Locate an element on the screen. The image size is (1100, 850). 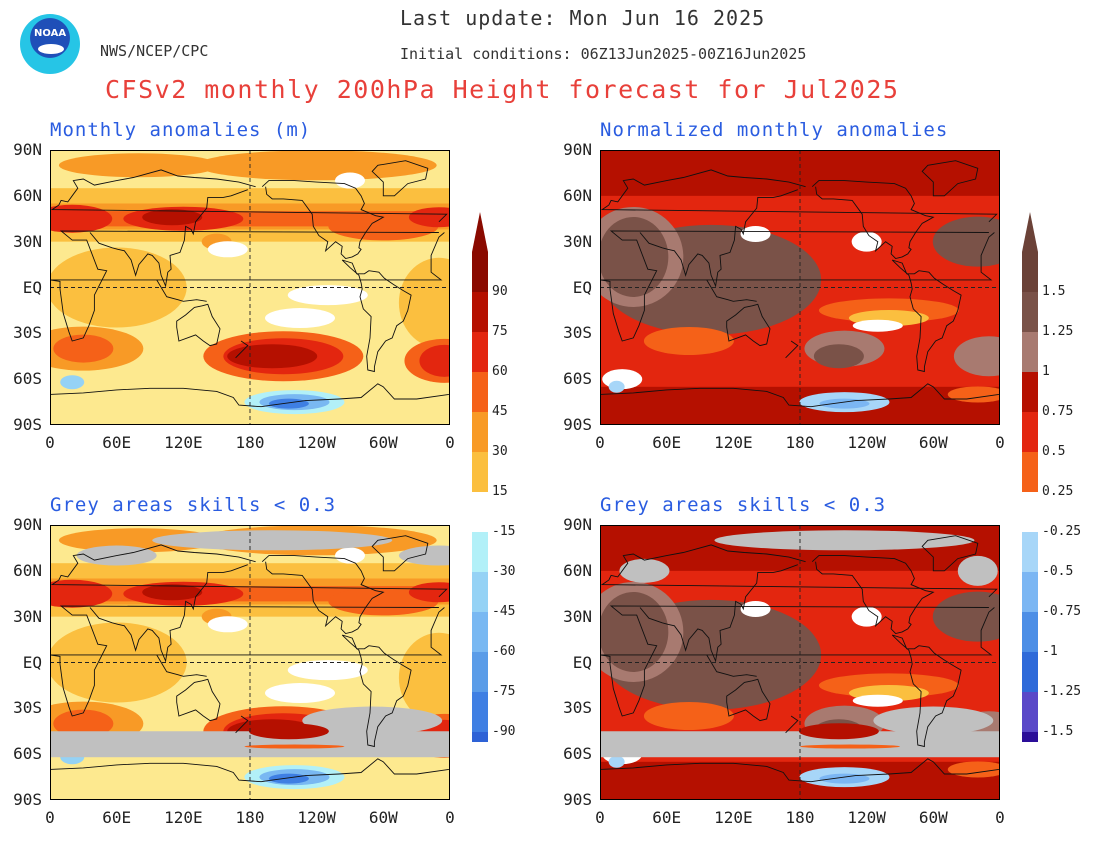
colorbar-normalized is located at coordinates (1030, 477).